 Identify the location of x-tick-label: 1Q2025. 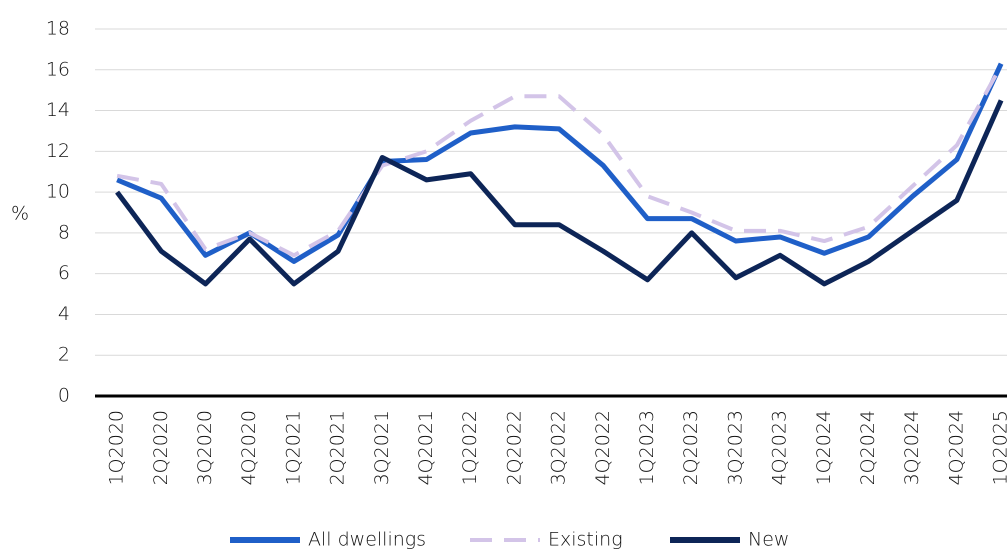
(998, 447).